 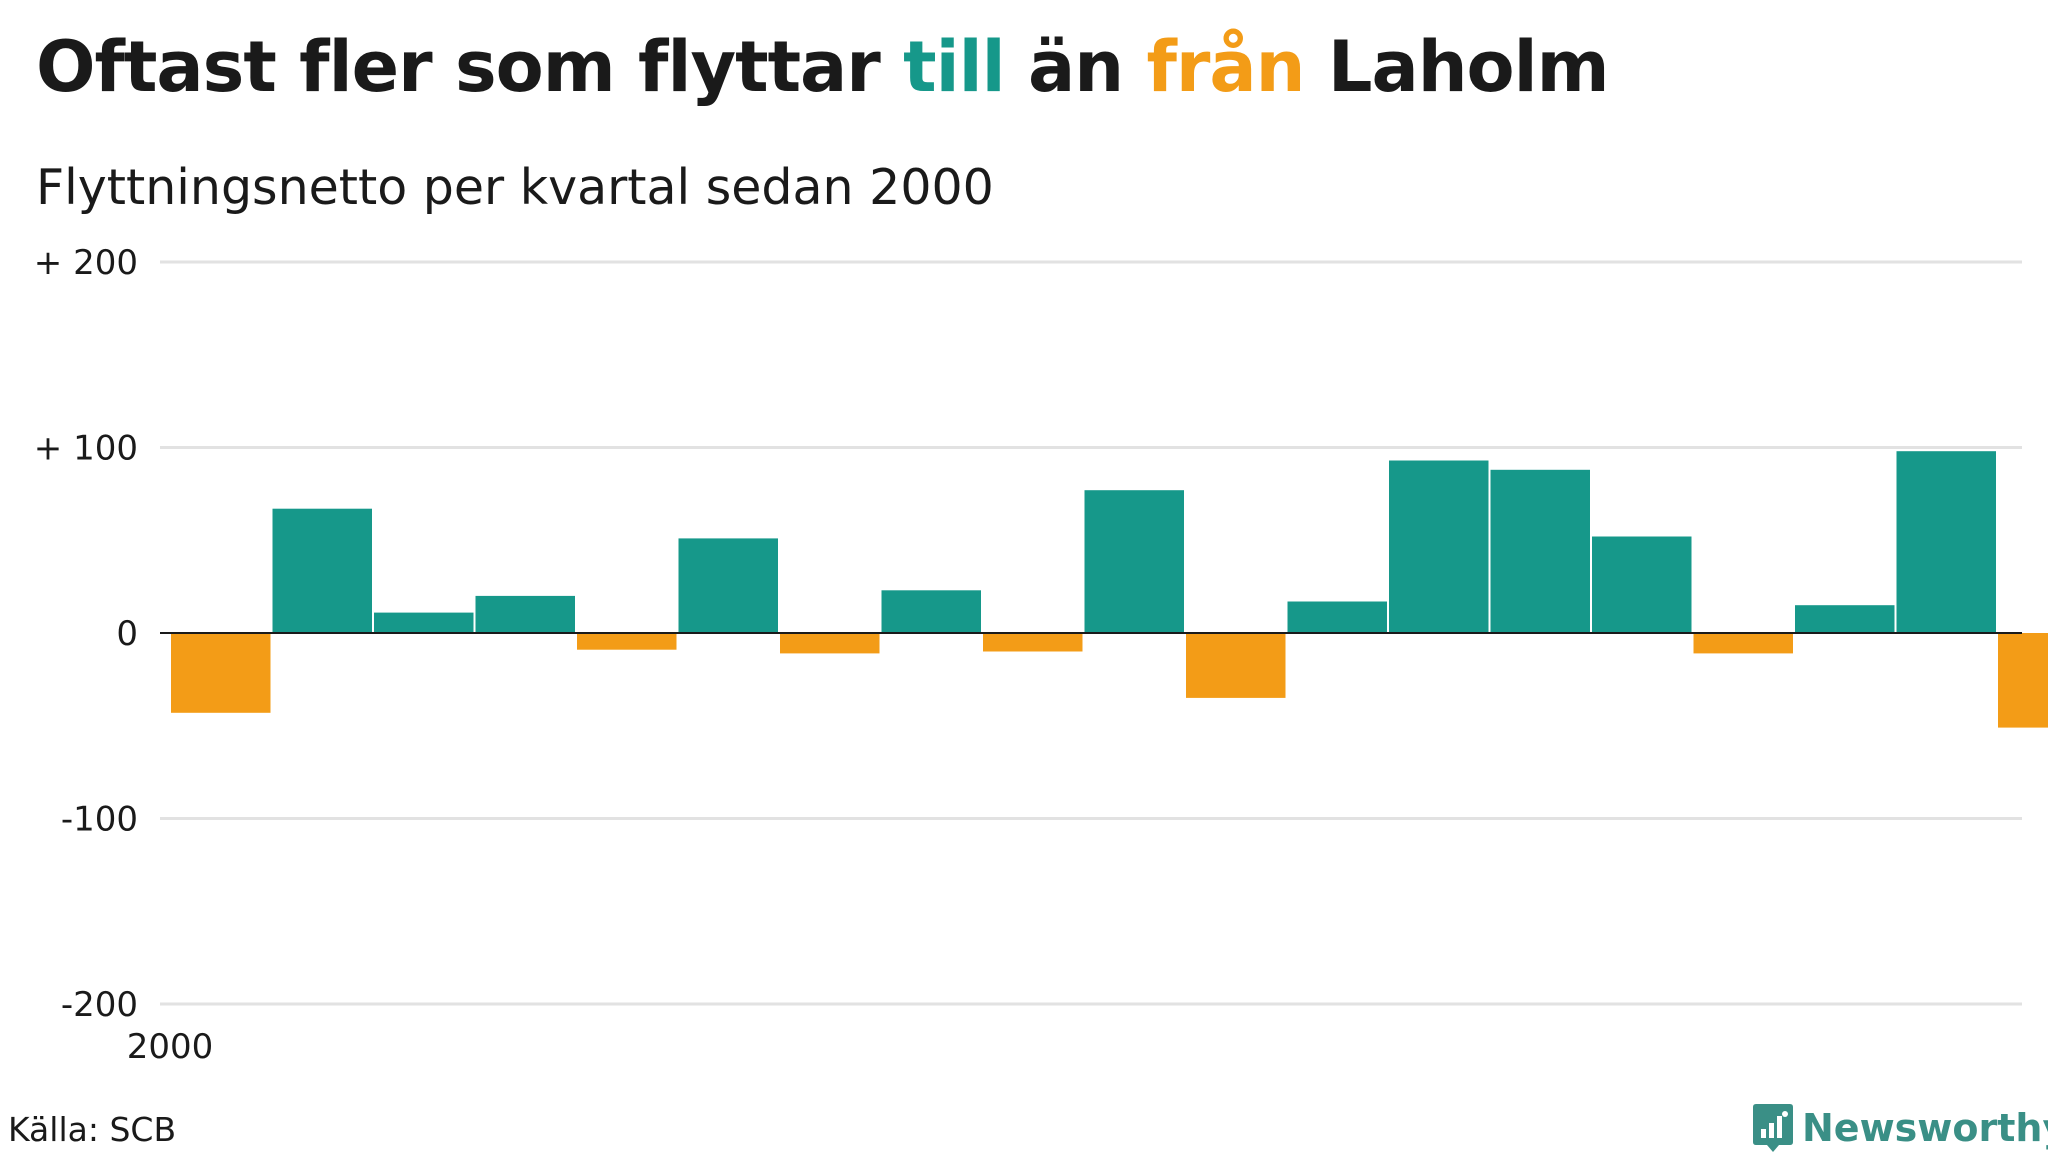 I want to click on newsworthy-logo-icon, so click(x=1773, y=1128).